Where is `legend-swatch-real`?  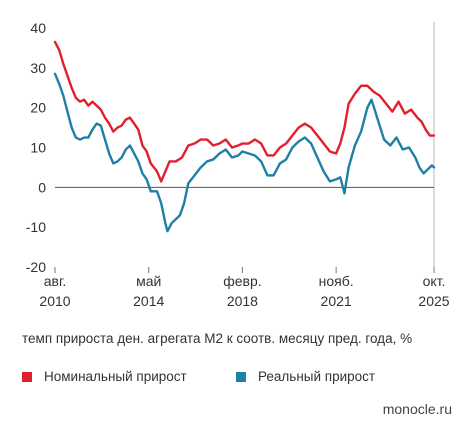 legend-swatch-real is located at coordinates (241, 376).